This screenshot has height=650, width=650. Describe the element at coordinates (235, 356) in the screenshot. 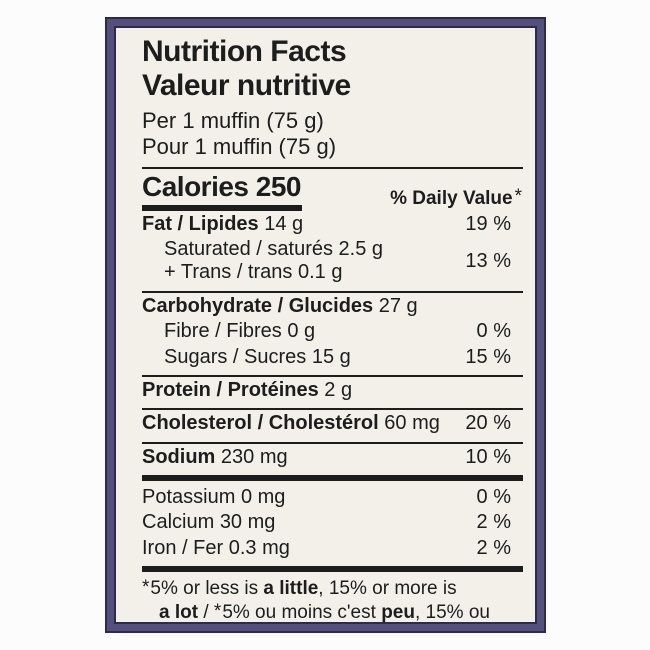

I see `sugars-label: Sugars / Sucres` at that location.